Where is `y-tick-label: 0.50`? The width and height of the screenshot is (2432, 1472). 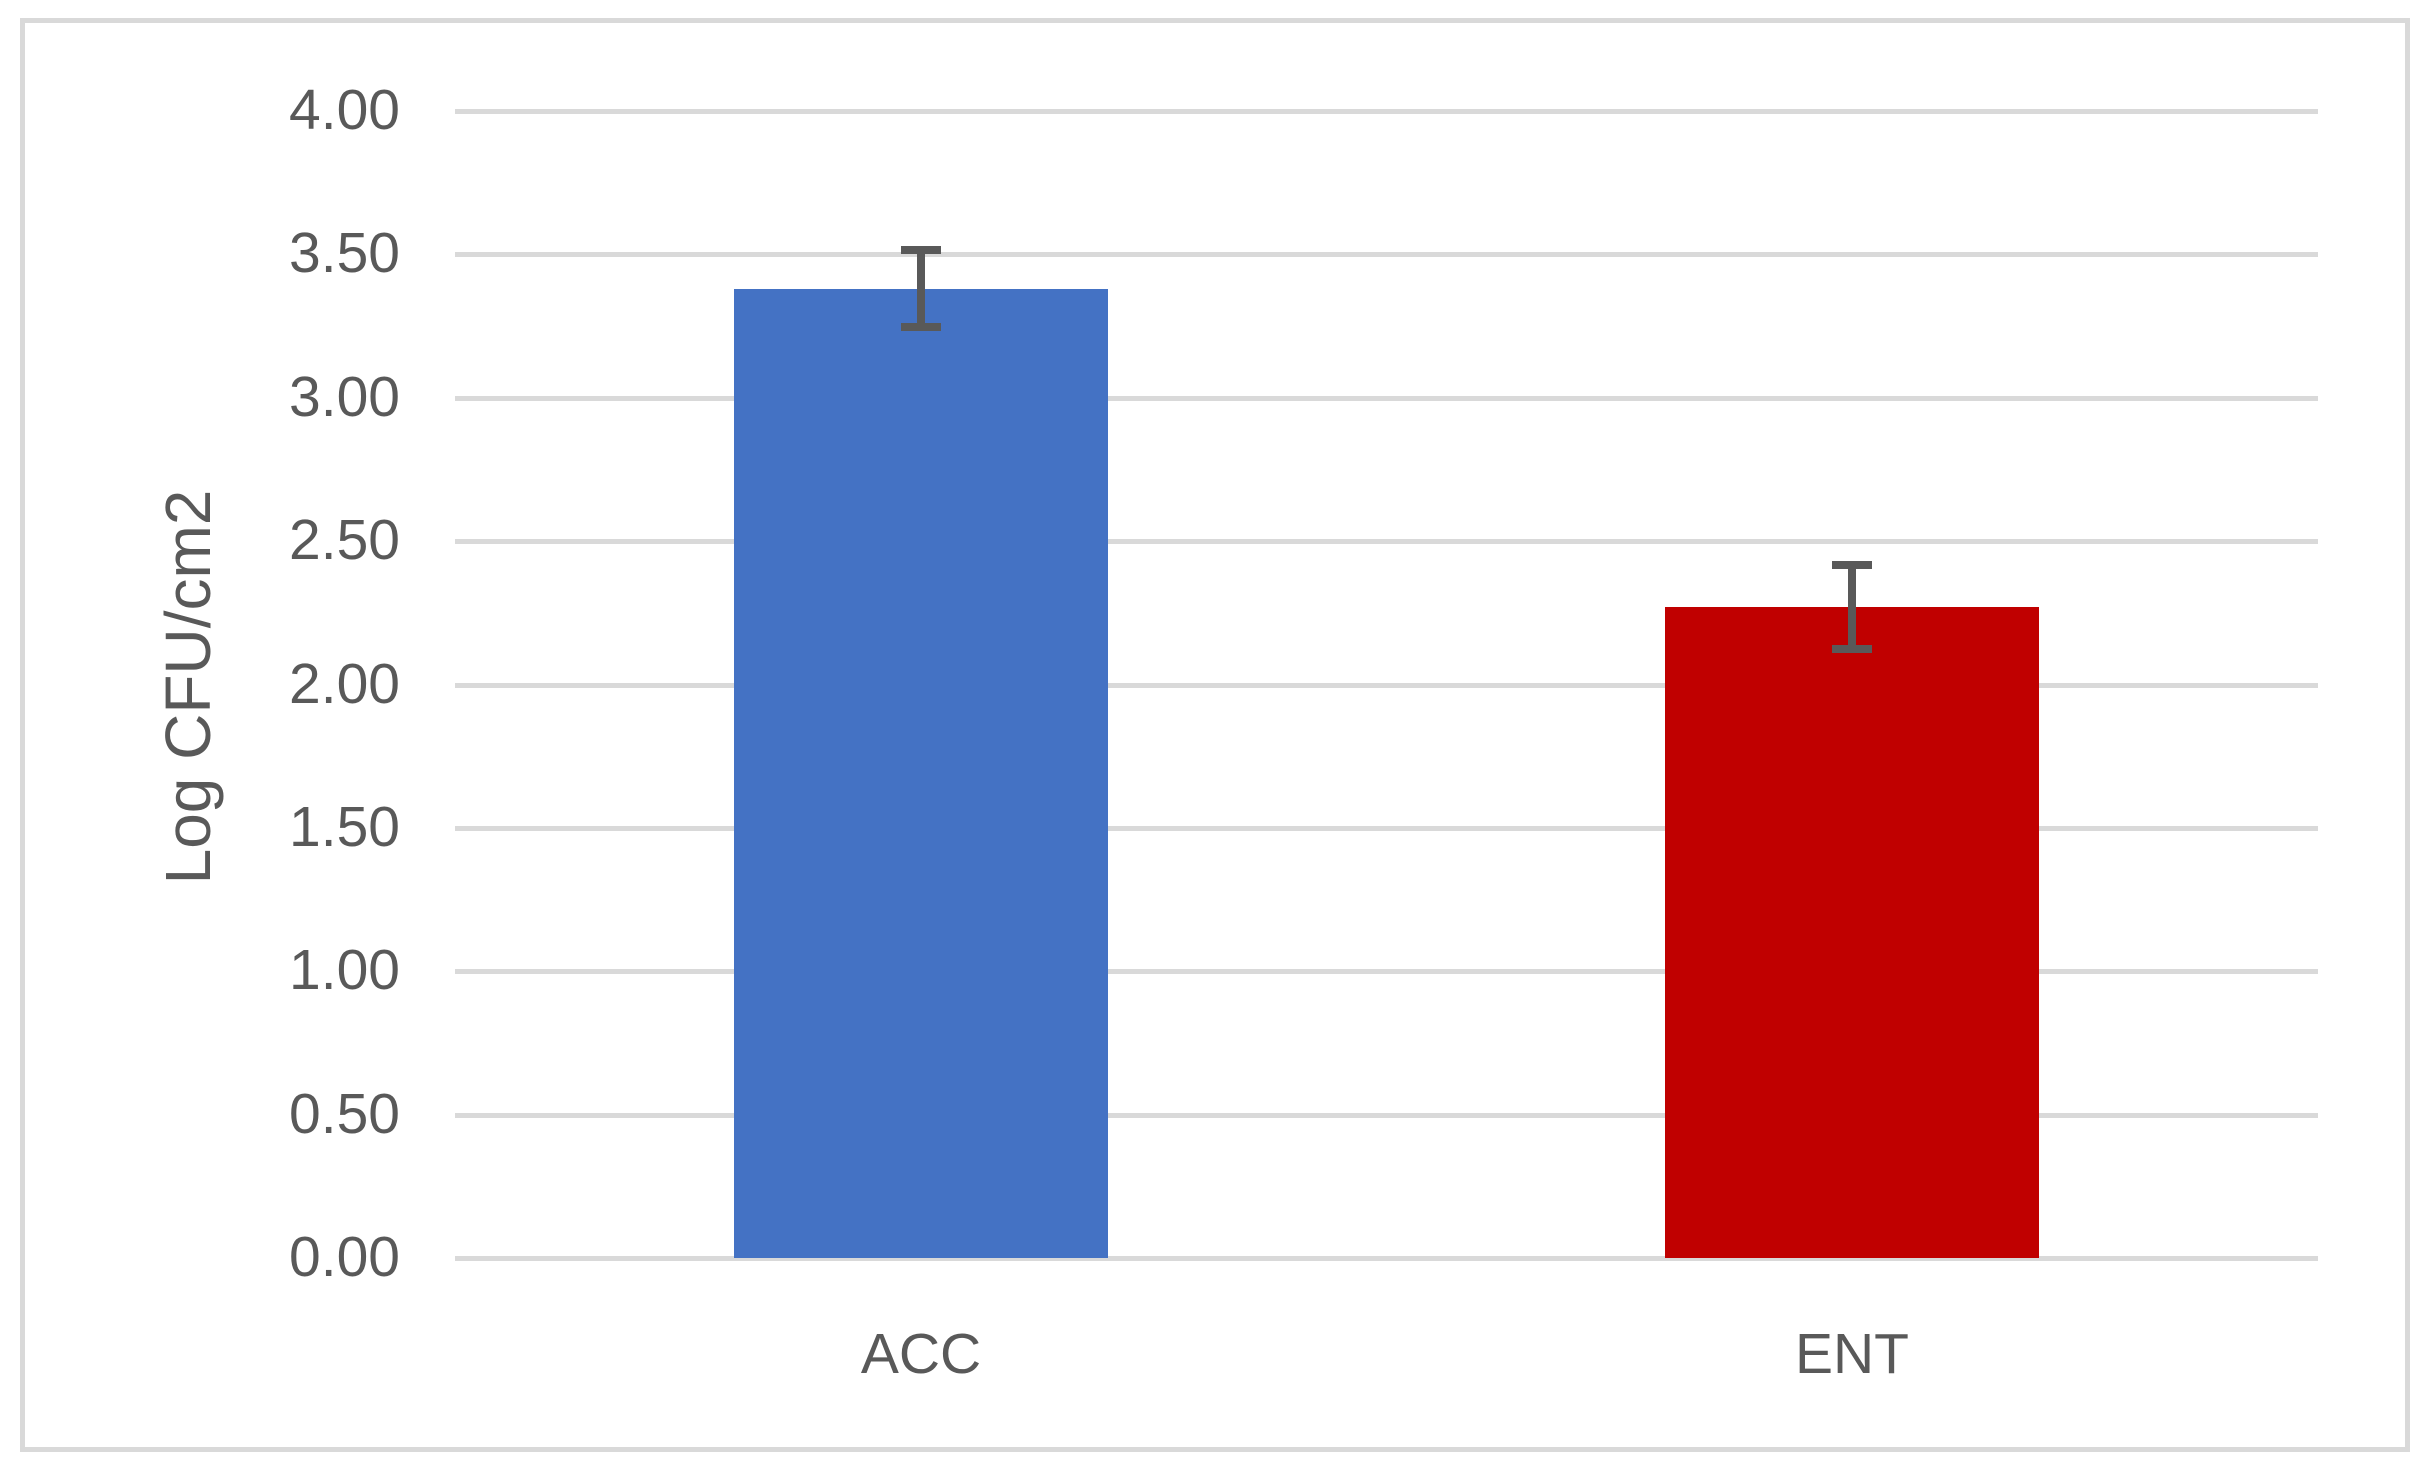 y-tick-label: 0.50 is located at coordinates (344, 1114).